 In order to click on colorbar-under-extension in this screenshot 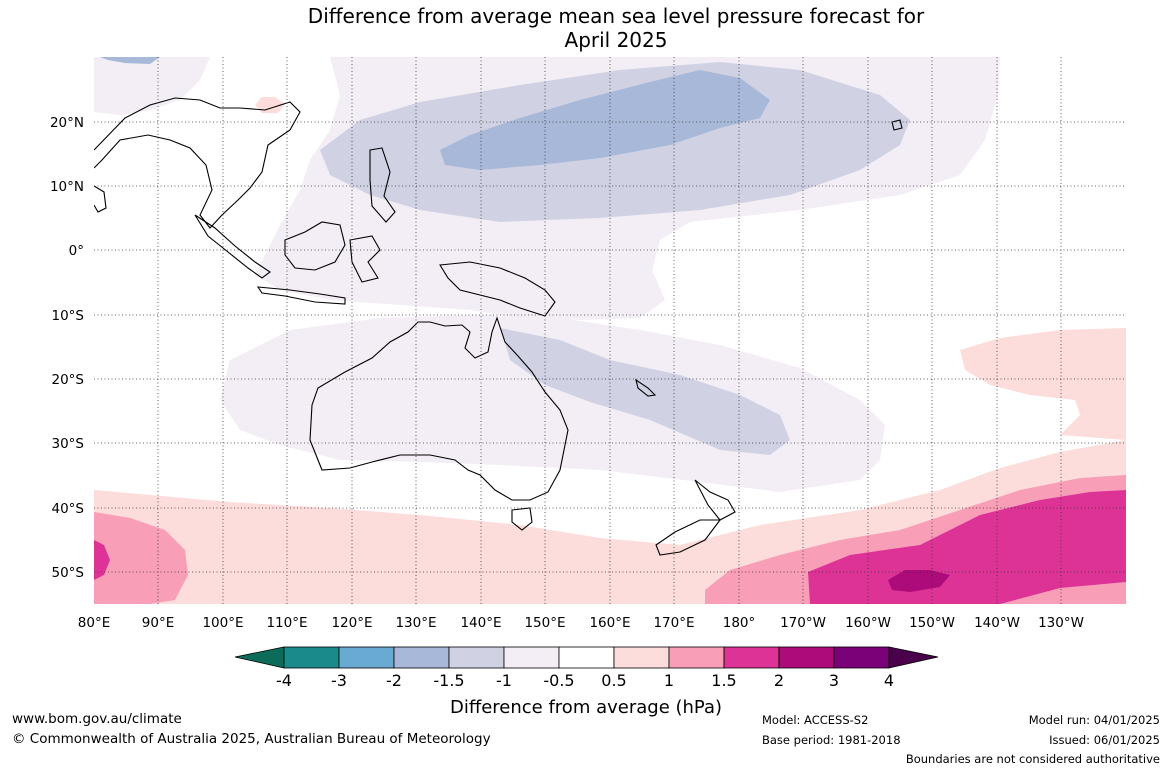, I will do `click(259, 657)`.